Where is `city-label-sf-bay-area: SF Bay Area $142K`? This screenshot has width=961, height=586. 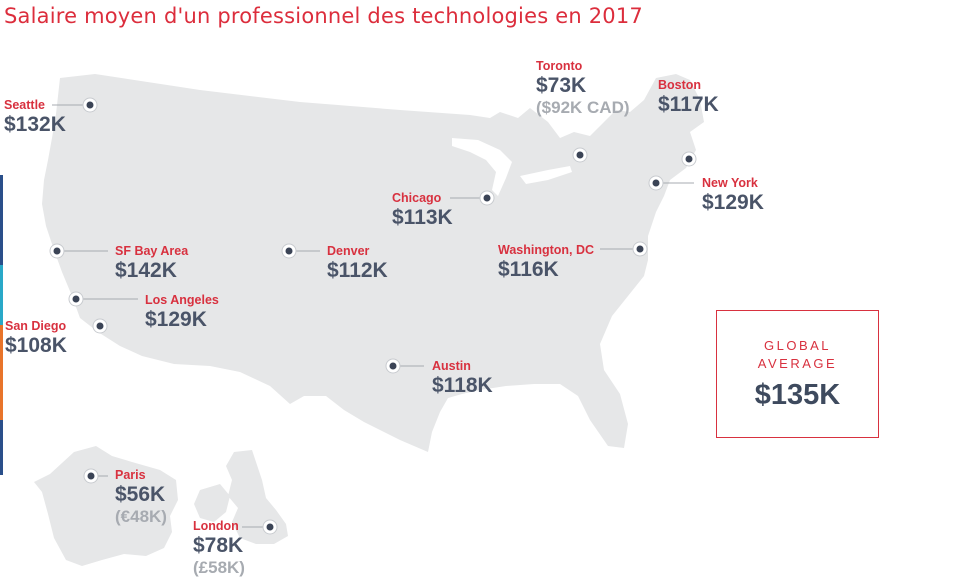 city-label-sf-bay-area: SF Bay Area $142K is located at coordinates (151, 263).